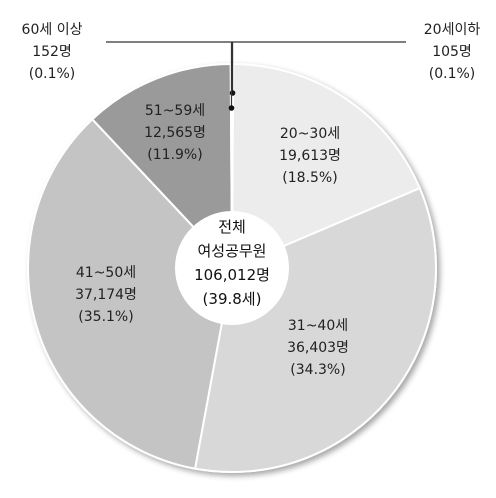 Image resolution: width=496 pixels, height=498 pixels. What do you see at coordinates (174, 155) in the screenshot?
I see `slice-label-4-line-2: (11.9%)` at bounding box center [174, 155].